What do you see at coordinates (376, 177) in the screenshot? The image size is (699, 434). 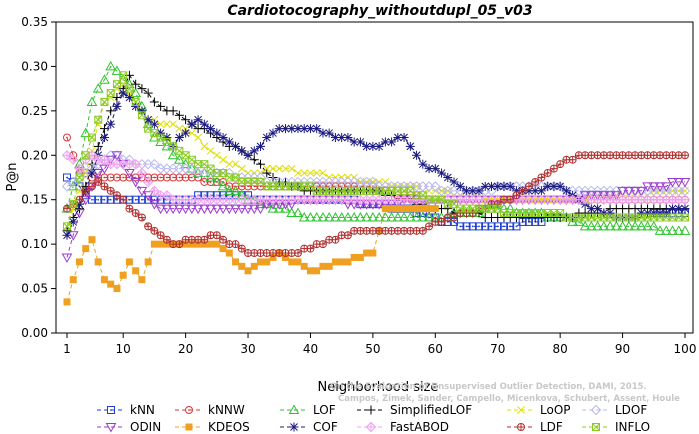 I see `series-FastABOD` at bounding box center [376, 177].